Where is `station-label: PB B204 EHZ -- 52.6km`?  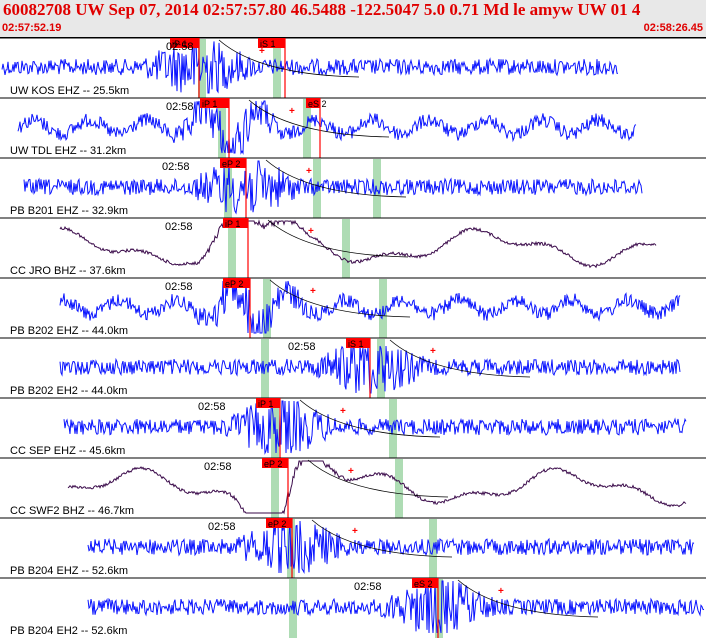
station-label: PB B204 EHZ -- 52.6km is located at coordinates (69, 571).